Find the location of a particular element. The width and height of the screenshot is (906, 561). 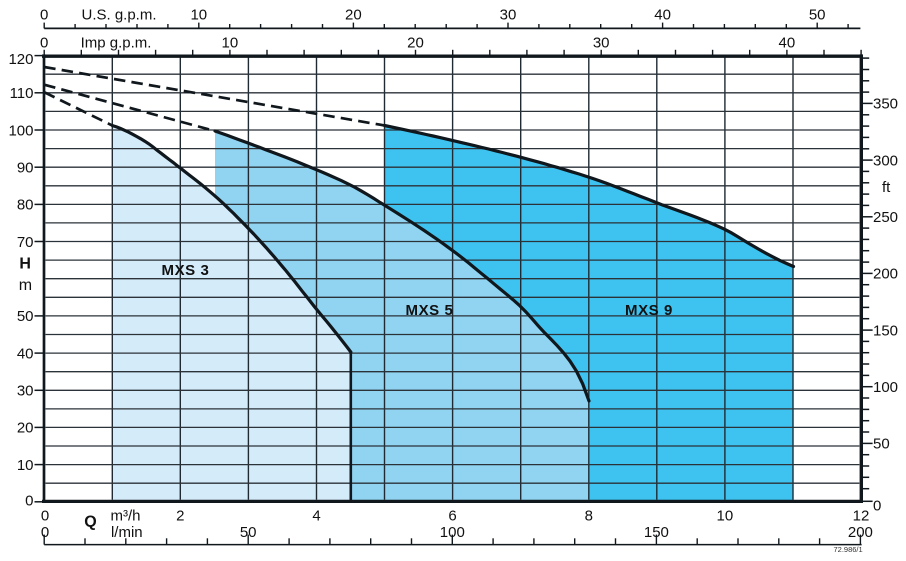

svg-text: MXS 9 is located at coordinates (649, 310).